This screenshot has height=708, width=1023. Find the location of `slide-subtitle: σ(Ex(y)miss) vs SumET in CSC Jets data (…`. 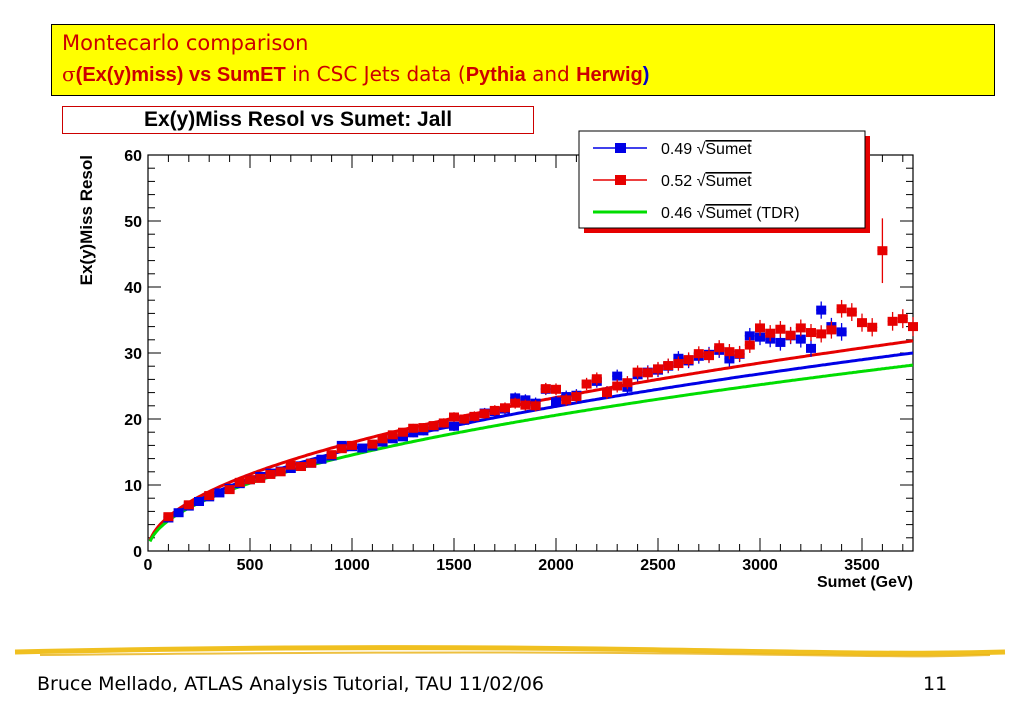

slide-subtitle: σ(Ex(y)miss) vs SumET in CSC Jets data (… is located at coordinates (355, 74).